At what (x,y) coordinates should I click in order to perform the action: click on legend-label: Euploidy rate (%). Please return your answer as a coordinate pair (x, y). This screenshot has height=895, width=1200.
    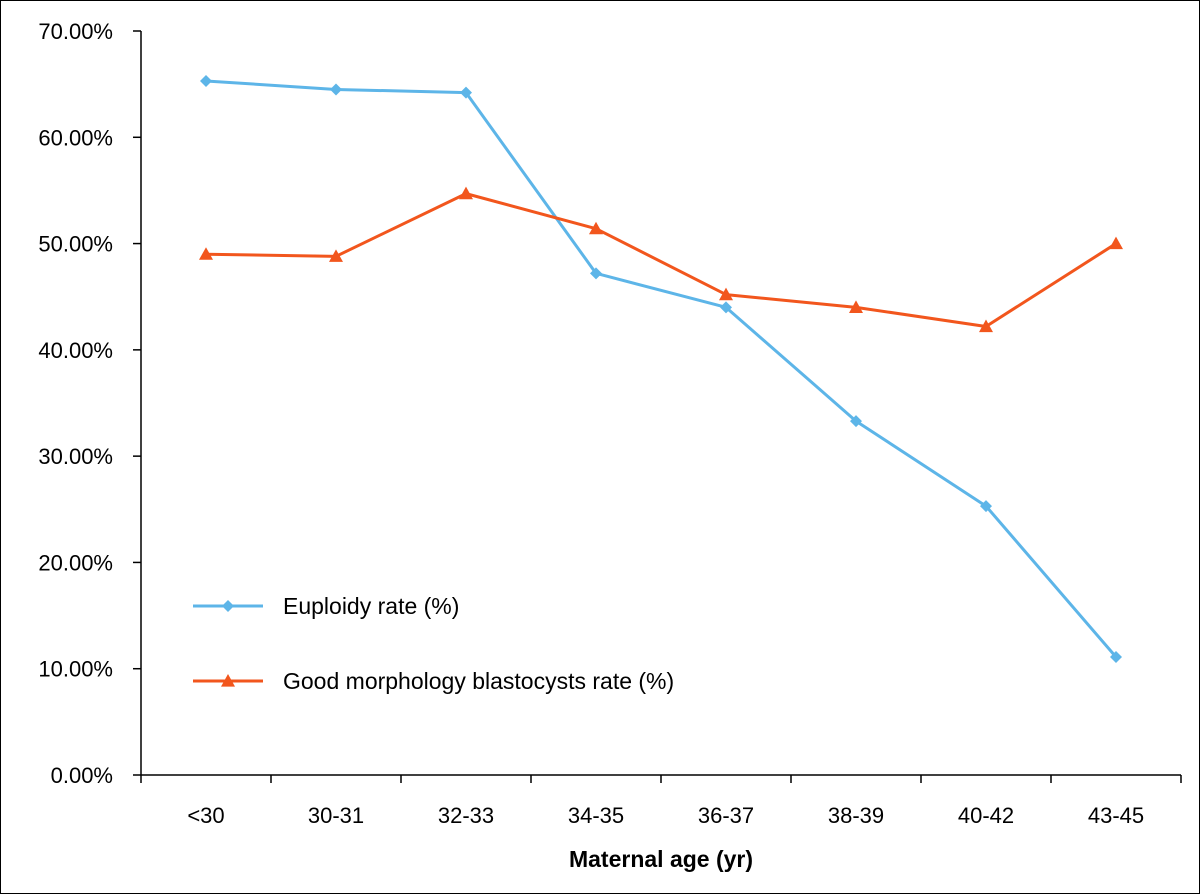
    Looking at the image, I should click on (371, 606).